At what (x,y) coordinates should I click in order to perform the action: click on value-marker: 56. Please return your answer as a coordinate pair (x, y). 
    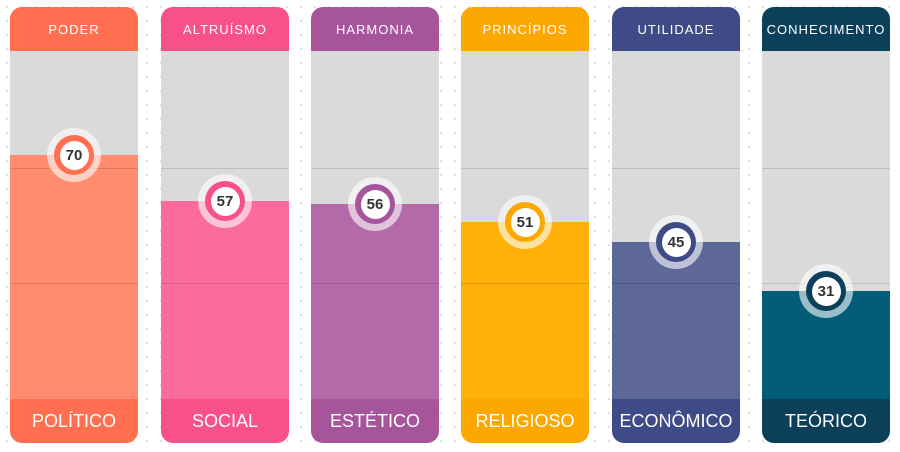
    Looking at the image, I should click on (375, 204).